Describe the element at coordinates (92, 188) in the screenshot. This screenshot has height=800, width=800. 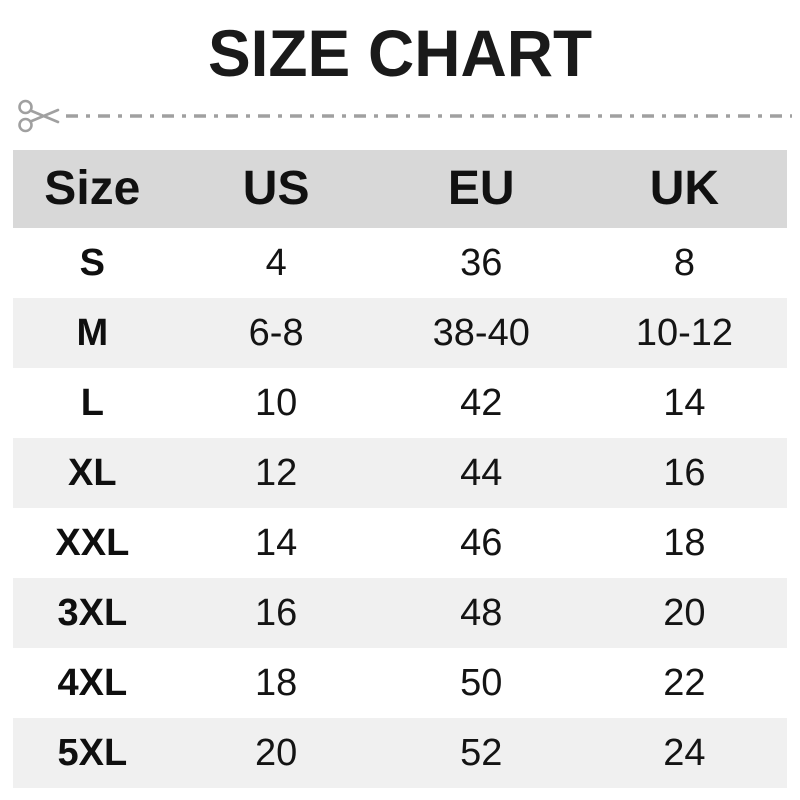
I see `column-header-size: Size` at that location.